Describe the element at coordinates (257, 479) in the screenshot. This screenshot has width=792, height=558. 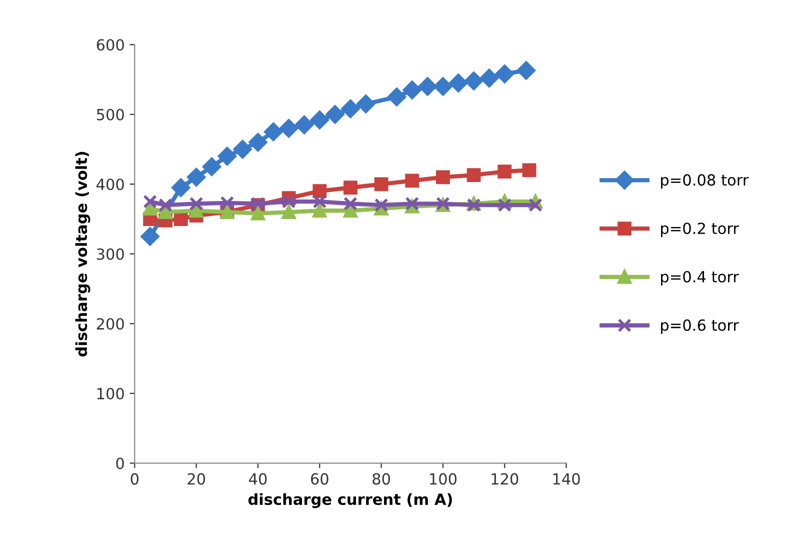
I see `x-tick-label: 40` at that location.